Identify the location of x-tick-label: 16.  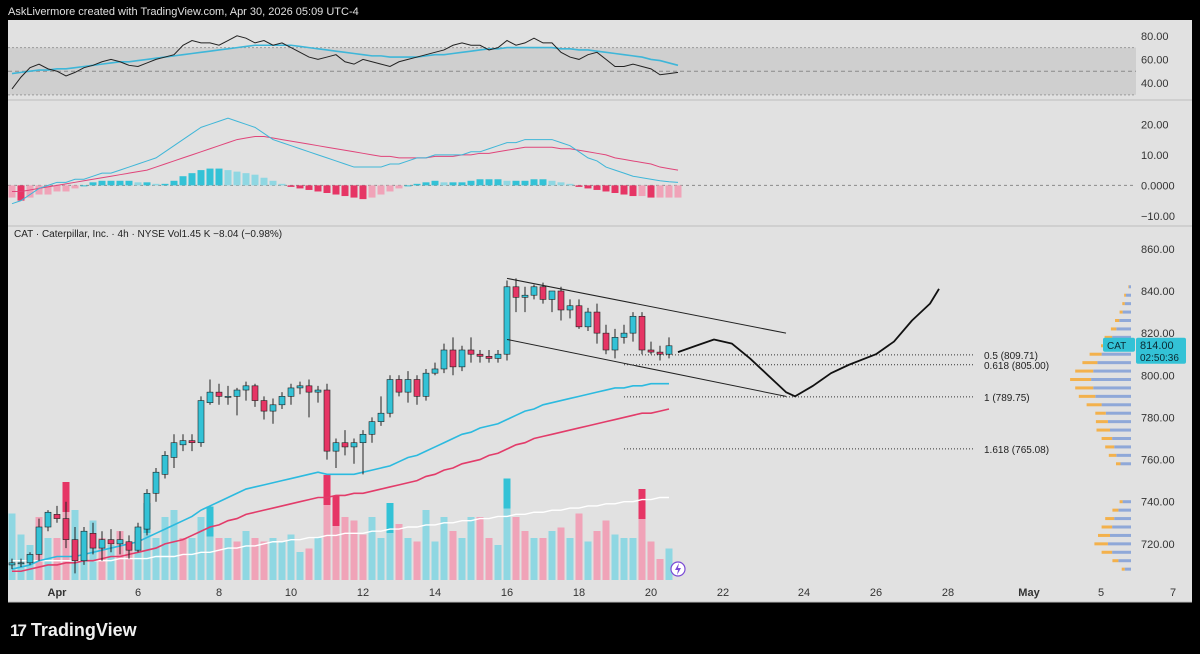
(507, 593).